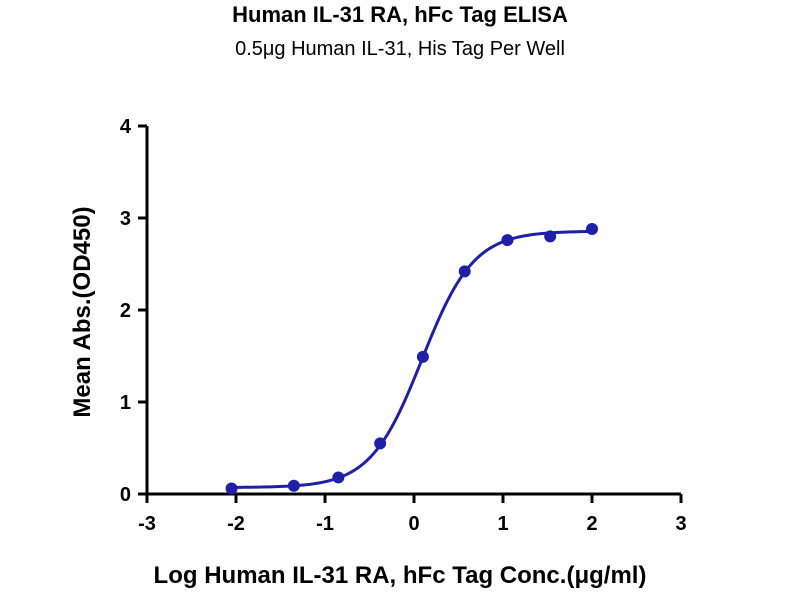 This screenshot has height=600, width=800. What do you see at coordinates (236, 524) in the screenshot?
I see `x-tick-label: -2` at bounding box center [236, 524].